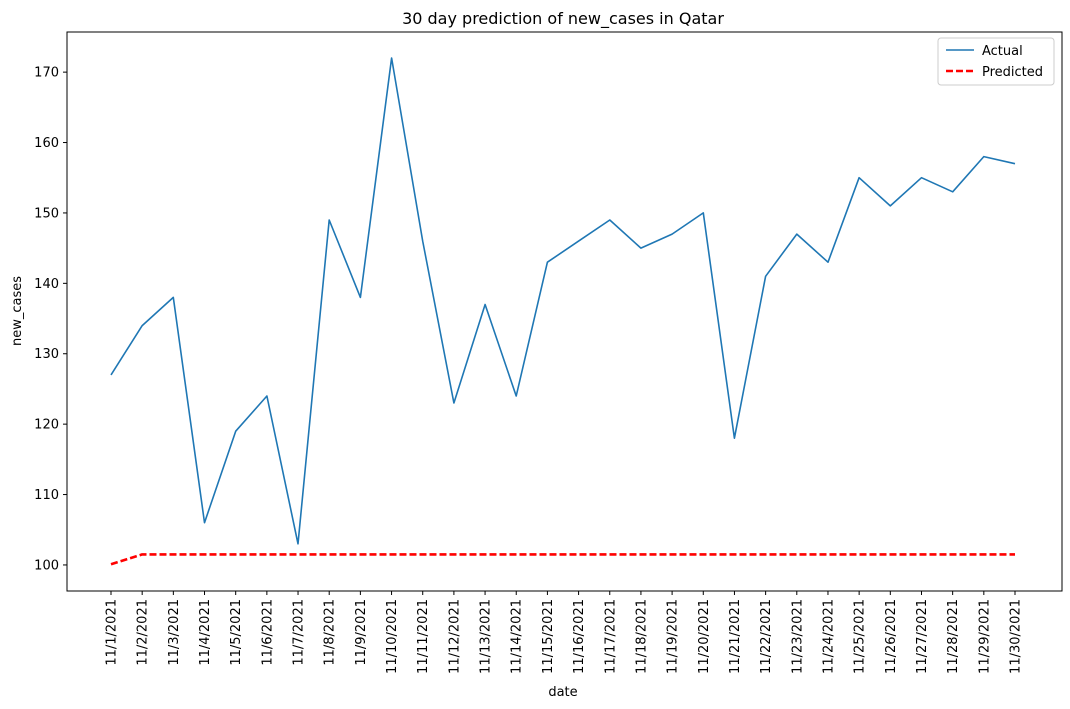  Describe the element at coordinates (299, 632) in the screenshot. I see `x-tick-label: 11/7/2021` at that location.